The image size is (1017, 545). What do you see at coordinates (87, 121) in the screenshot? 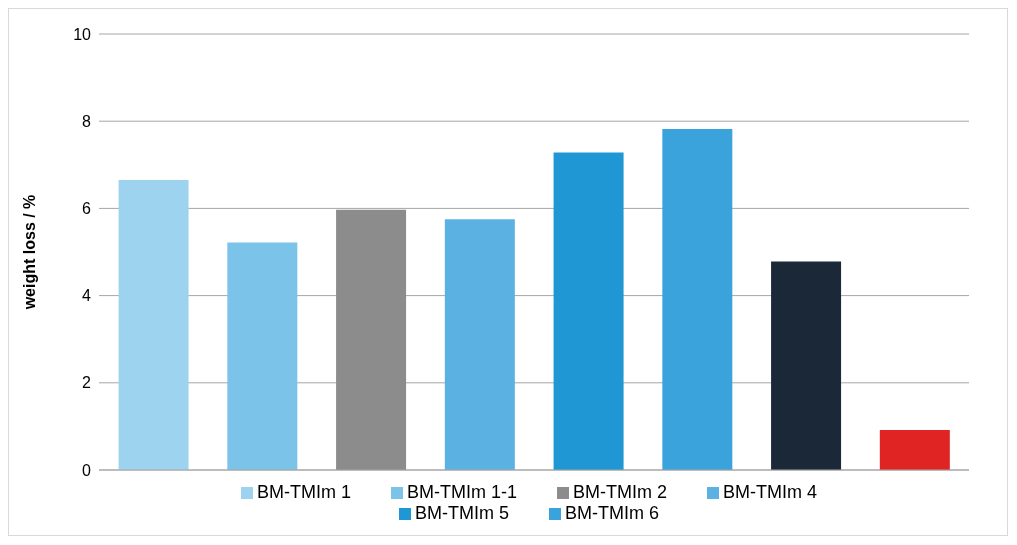
I see `y-tick-label: 8` at bounding box center [87, 121].